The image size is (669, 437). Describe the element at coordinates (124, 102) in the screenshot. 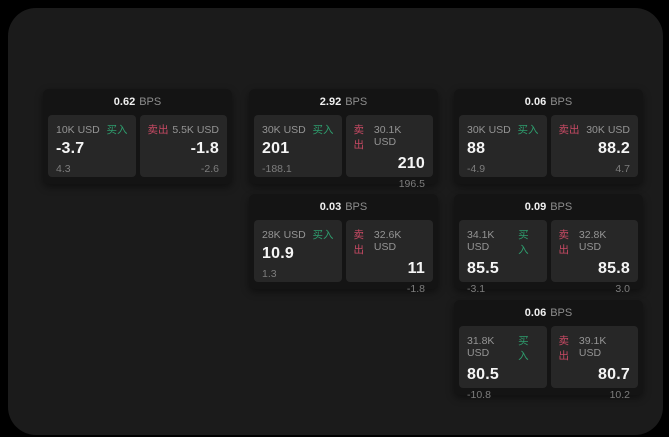

I see `bps-value: 0.62` at that location.